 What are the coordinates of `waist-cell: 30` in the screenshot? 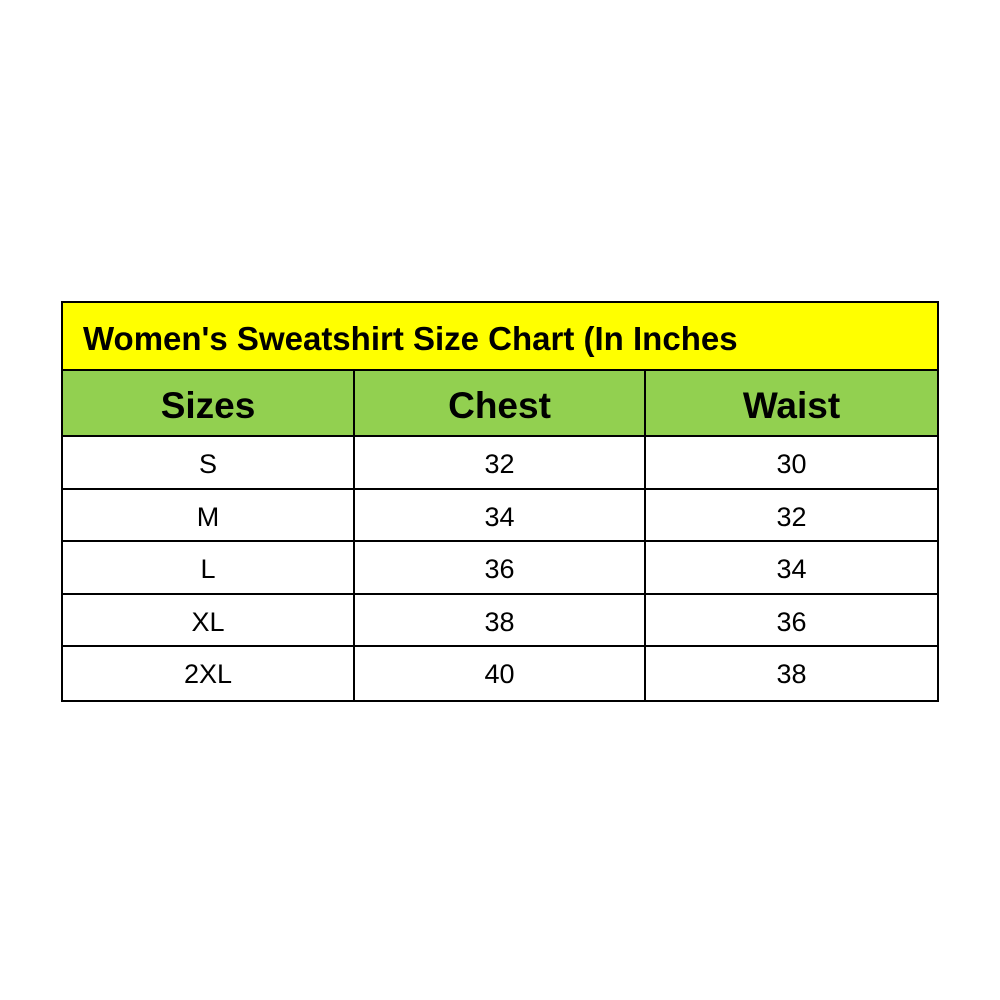 It's located at (791, 464).